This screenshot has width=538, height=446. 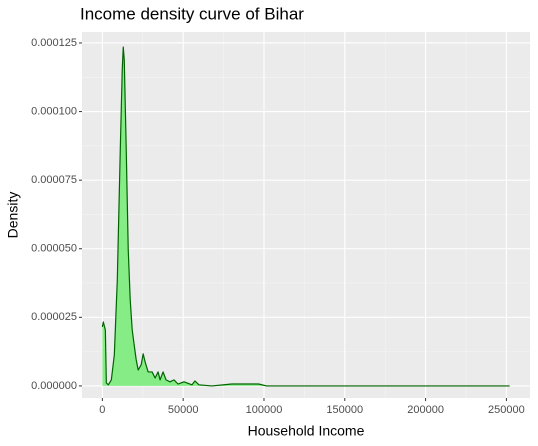 What do you see at coordinates (192, 13) in the screenshot?
I see `chart-title: Income density curve of Bihar` at bounding box center [192, 13].